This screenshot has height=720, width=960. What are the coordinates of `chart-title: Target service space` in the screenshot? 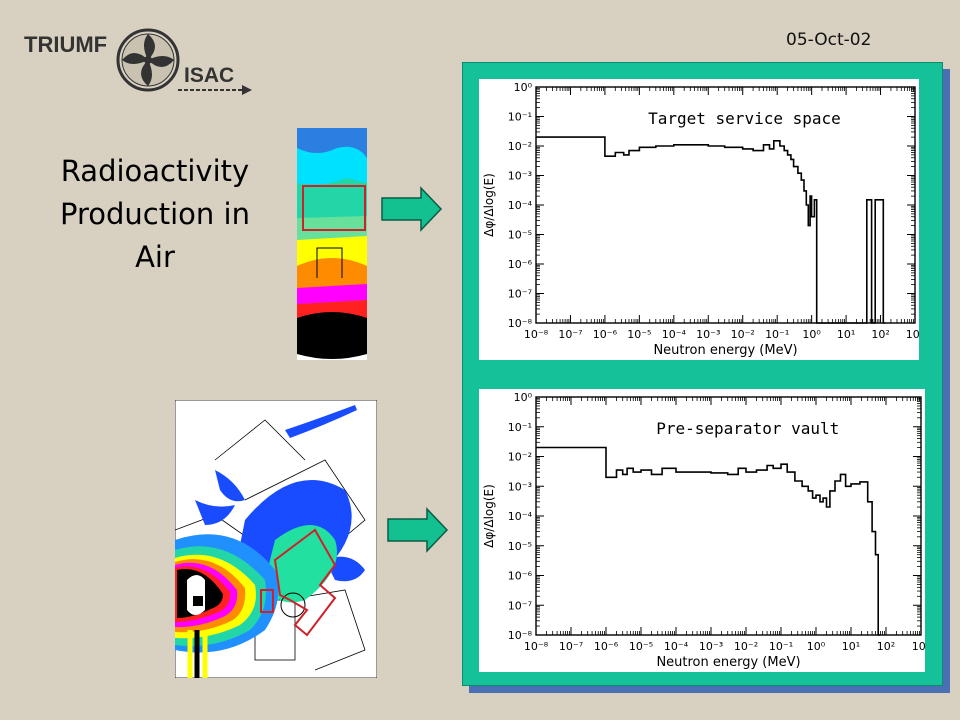 It's located at (744, 118).